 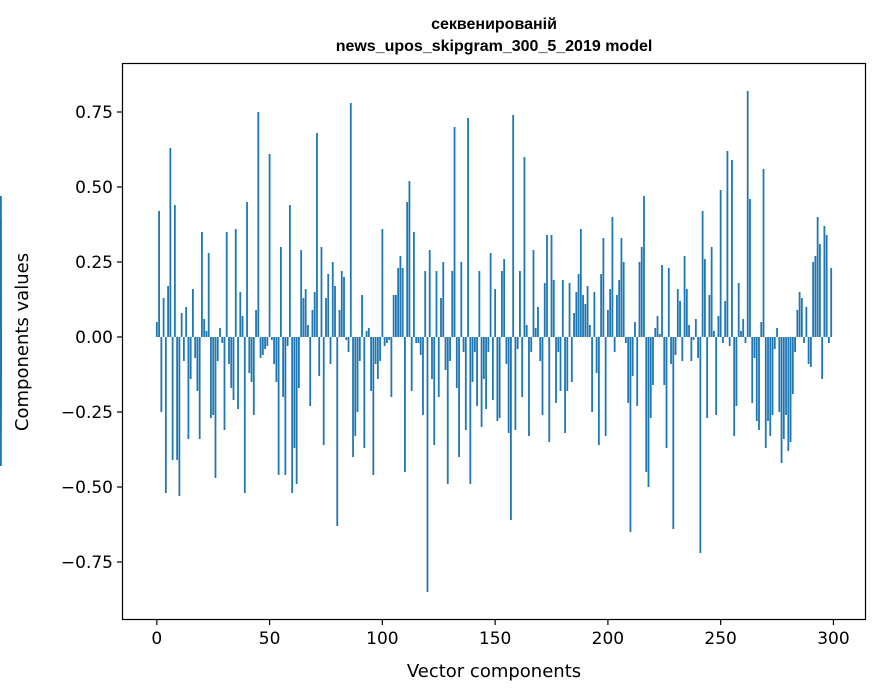 What do you see at coordinates (87, 488) in the screenshot?
I see `y-tick-label: −0.50` at bounding box center [87, 488].